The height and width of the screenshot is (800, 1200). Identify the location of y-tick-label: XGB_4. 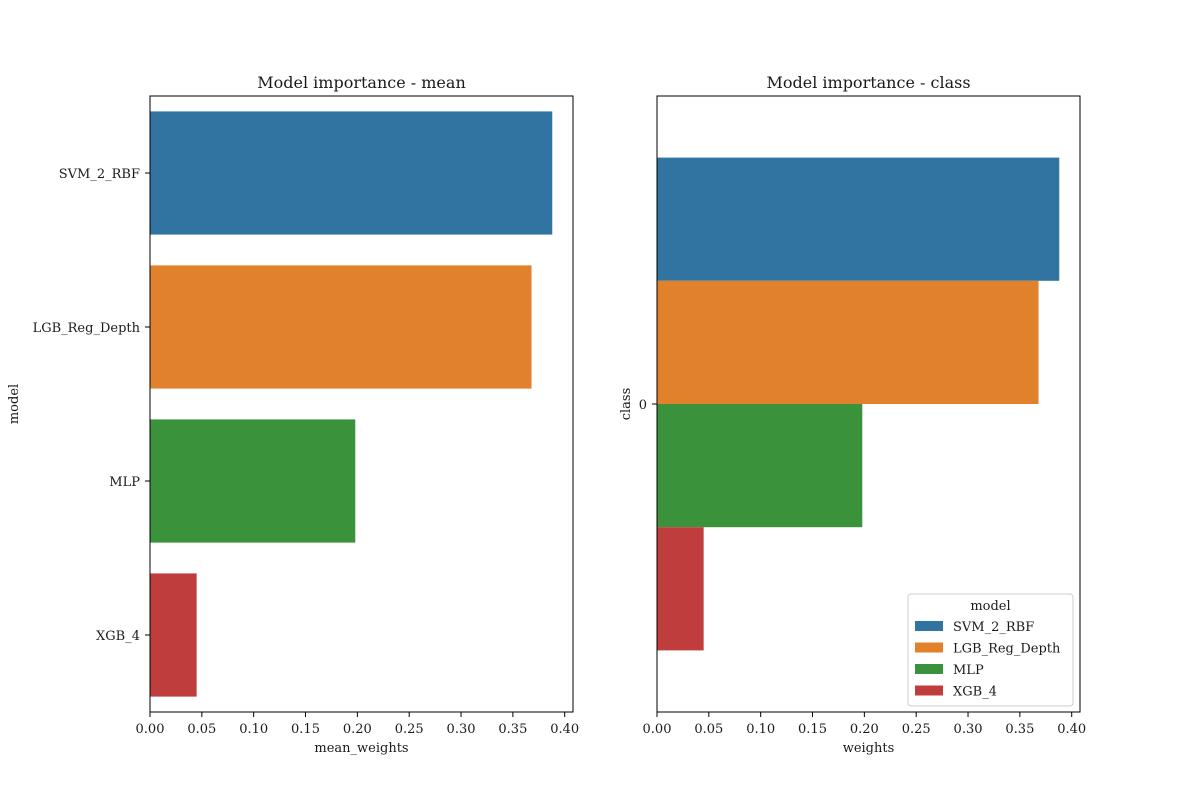
(118, 636).